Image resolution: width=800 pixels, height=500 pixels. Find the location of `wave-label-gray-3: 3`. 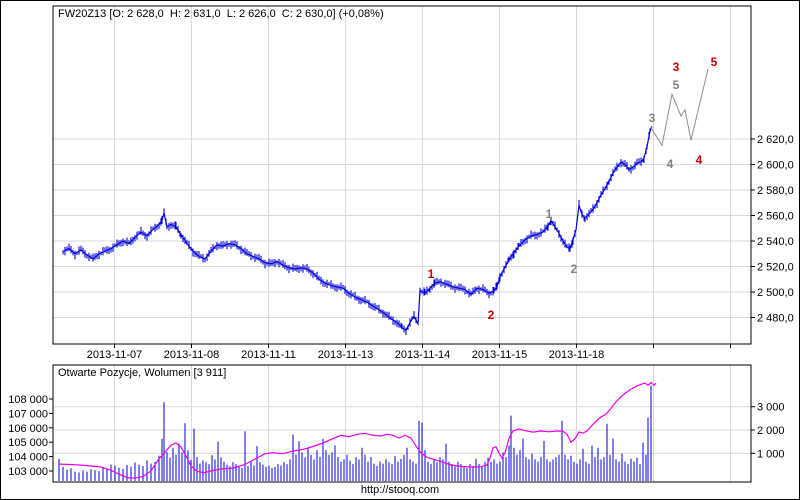

wave-label-gray-3: 3 is located at coordinates (652, 118).